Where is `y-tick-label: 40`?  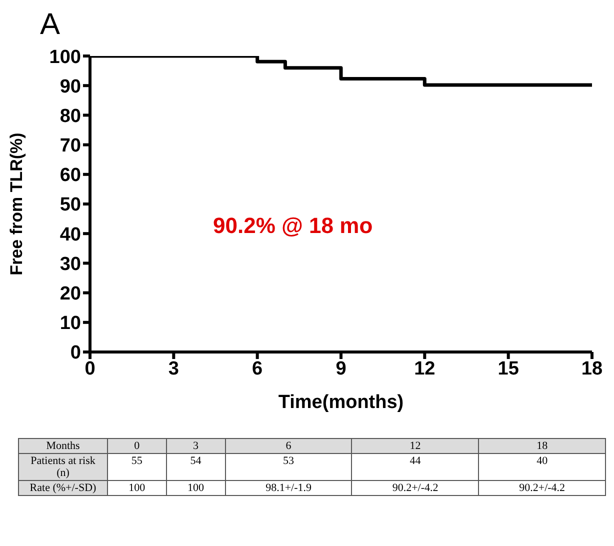
y-tick-label: 40 is located at coordinates (70, 235).